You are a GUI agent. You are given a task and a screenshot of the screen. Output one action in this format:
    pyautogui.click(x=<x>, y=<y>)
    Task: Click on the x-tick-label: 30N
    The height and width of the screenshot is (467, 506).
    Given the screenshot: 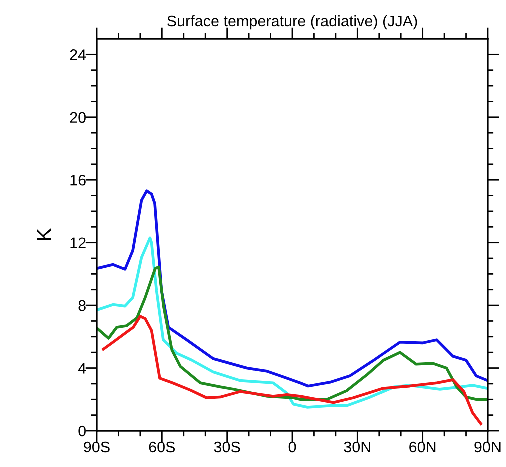 What is the action you would take?
    pyautogui.click(x=357, y=447)
    